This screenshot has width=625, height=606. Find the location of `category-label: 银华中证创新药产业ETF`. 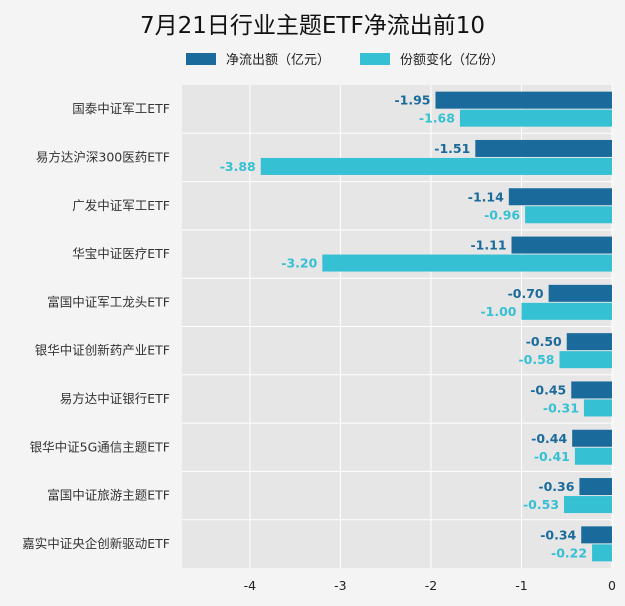

category-label: 银华中证创新药产业ETF is located at coordinates (102, 350).